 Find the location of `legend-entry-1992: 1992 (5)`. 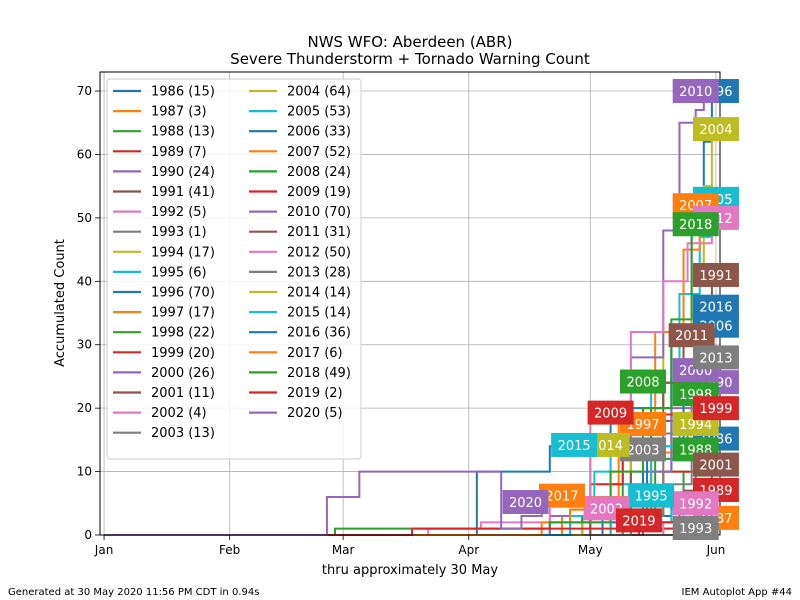

legend-entry-1992: 1992 (5) is located at coordinates (179, 212).